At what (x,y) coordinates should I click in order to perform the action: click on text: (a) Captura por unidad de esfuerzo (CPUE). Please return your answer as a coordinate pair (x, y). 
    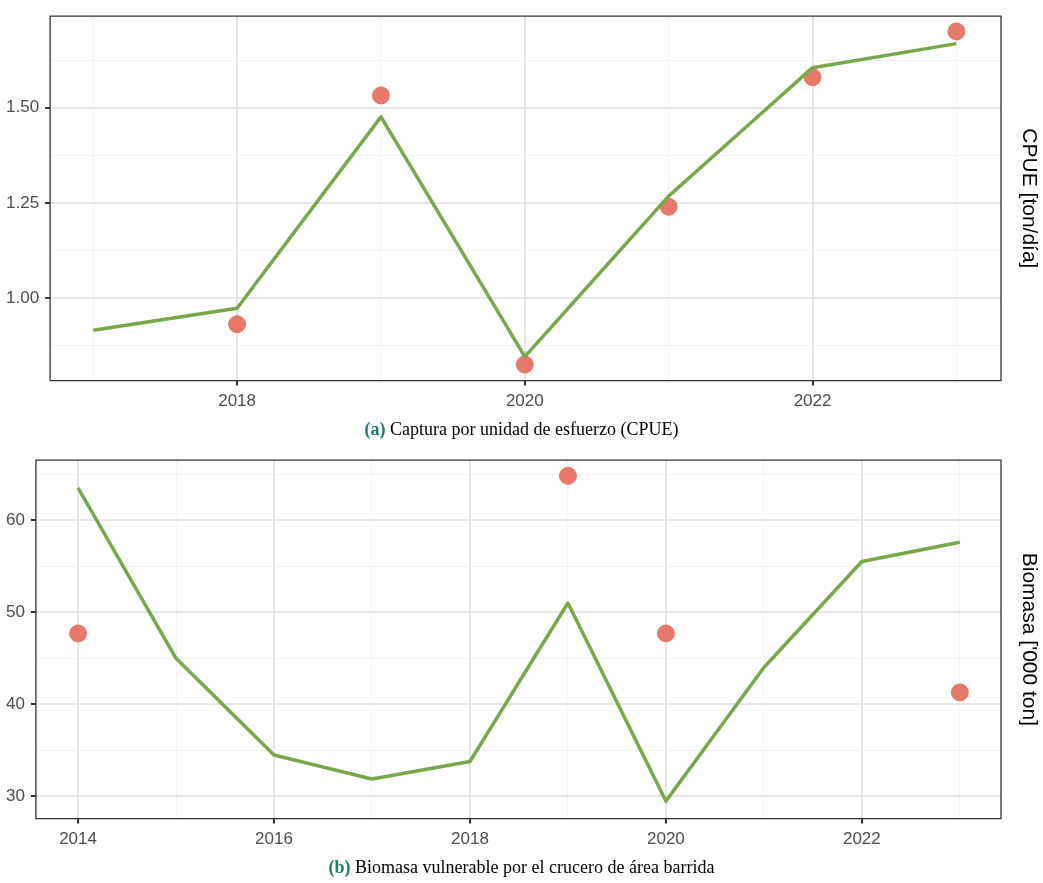
    Looking at the image, I should click on (521, 429).